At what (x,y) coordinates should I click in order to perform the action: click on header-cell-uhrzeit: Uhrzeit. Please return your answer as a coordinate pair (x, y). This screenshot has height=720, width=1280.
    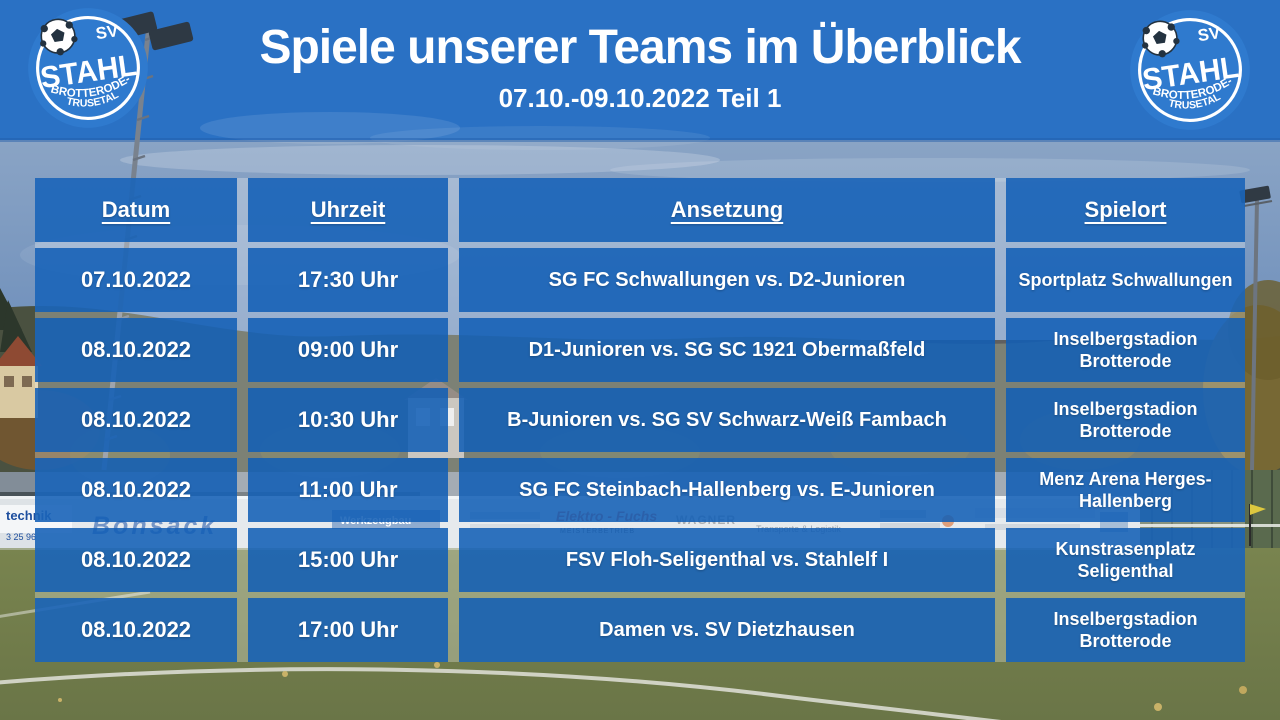
    Looking at the image, I should click on (348, 210).